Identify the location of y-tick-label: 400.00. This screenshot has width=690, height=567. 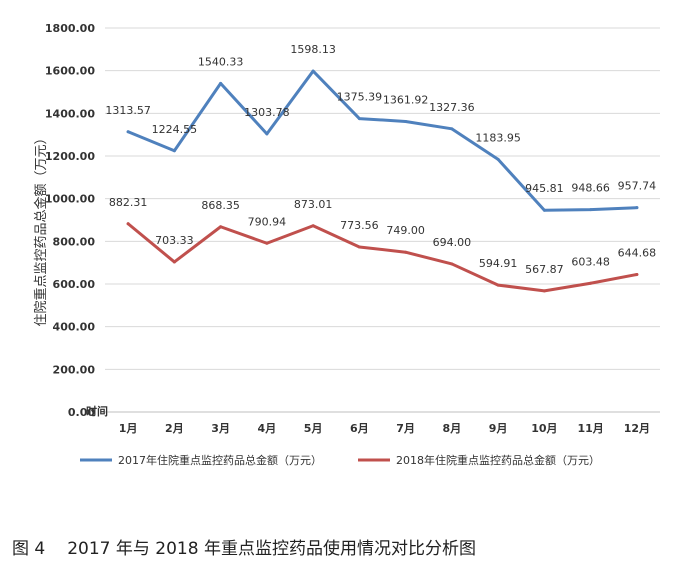
(74, 327).